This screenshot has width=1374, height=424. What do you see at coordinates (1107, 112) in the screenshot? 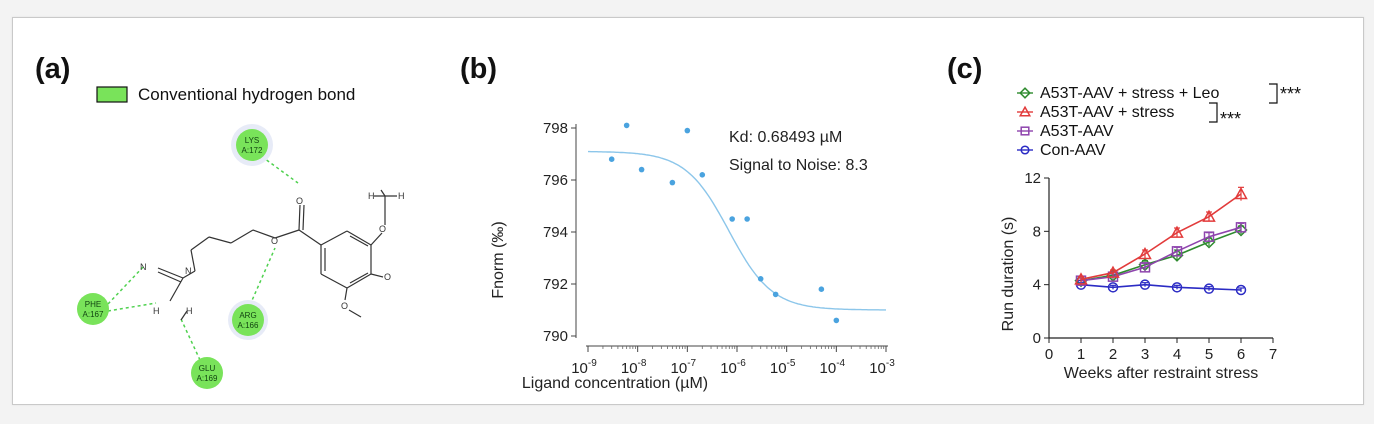
I see `legend-label: A53T-AAV + stress` at bounding box center [1107, 112].